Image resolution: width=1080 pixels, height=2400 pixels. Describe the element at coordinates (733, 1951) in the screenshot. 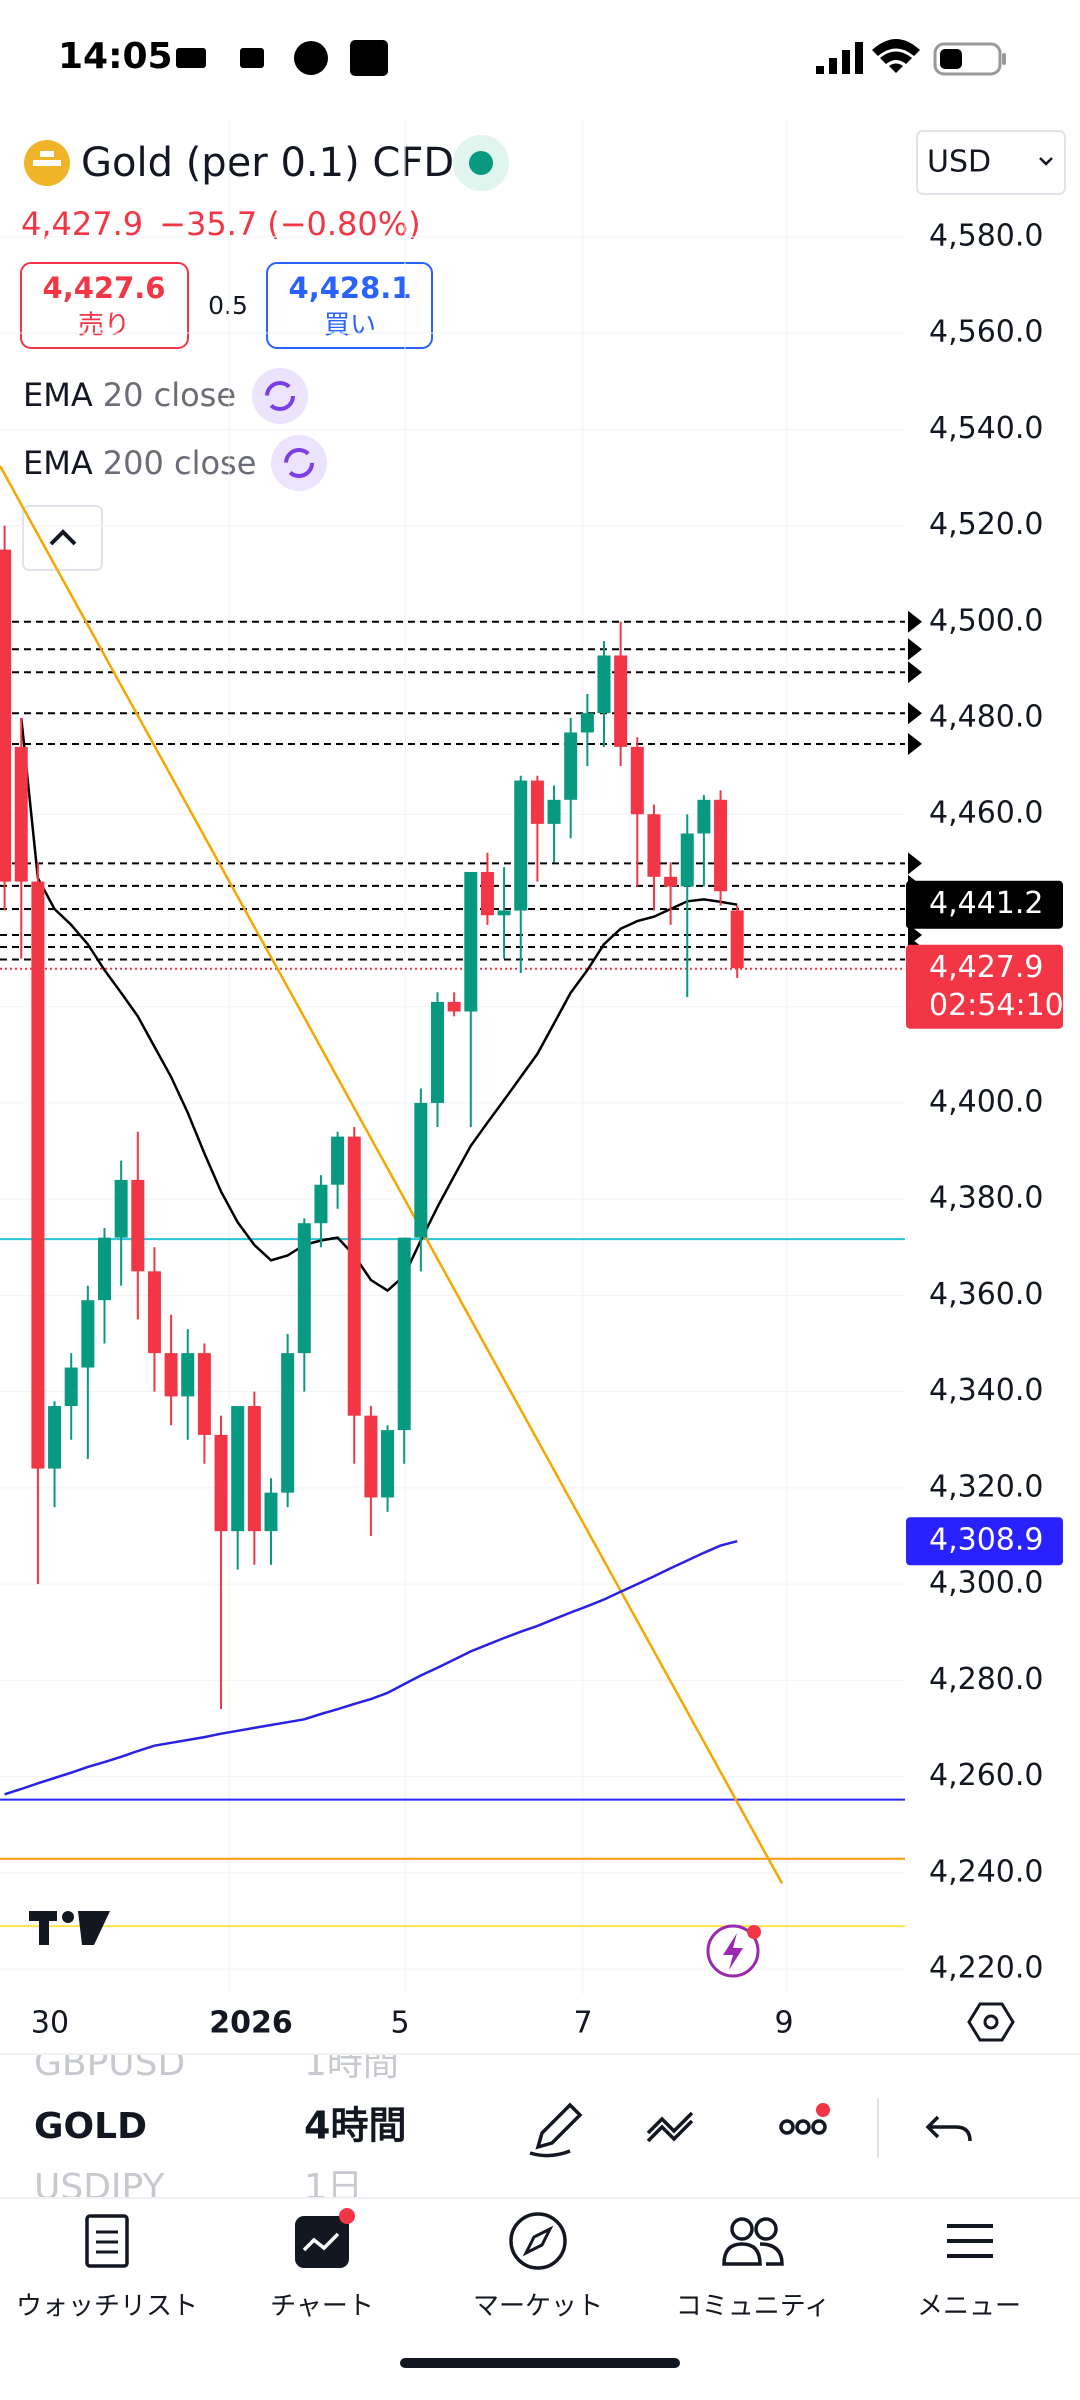

I see `lightning-icon` at that location.